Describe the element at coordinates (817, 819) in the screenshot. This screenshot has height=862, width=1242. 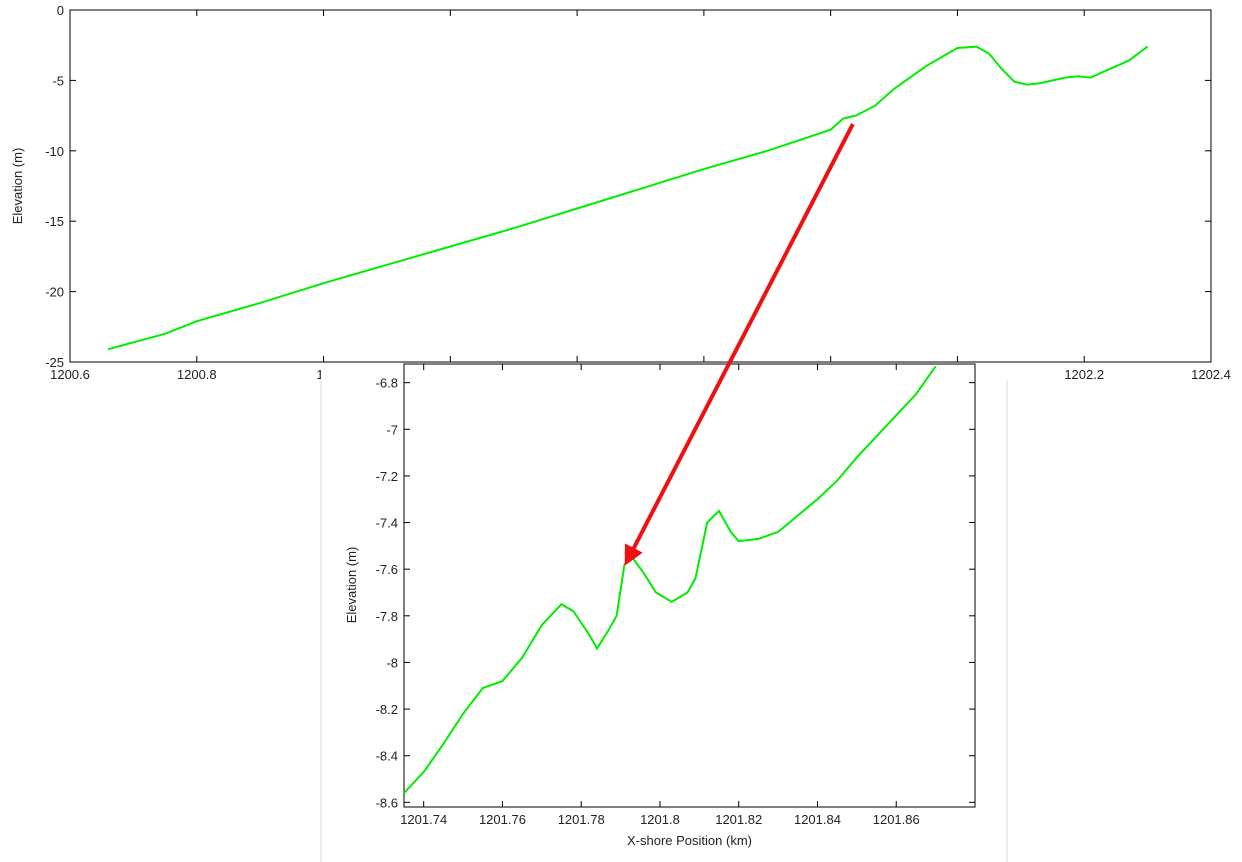
I see `inset-x-tick-label: 1201.84` at that location.